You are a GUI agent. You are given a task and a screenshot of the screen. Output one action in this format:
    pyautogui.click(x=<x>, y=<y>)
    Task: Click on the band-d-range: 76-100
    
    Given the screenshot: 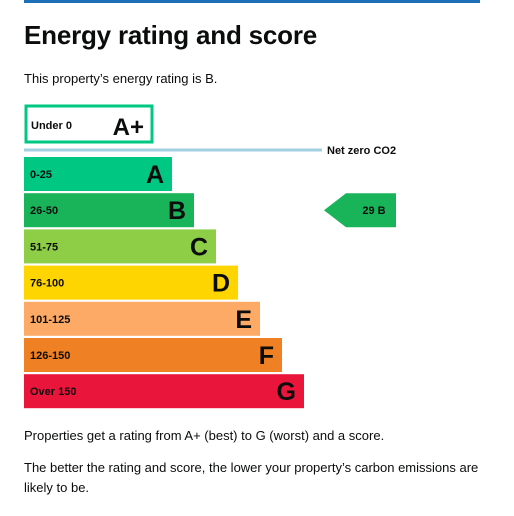 What is the action you would take?
    pyautogui.click(x=47, y=284)
    